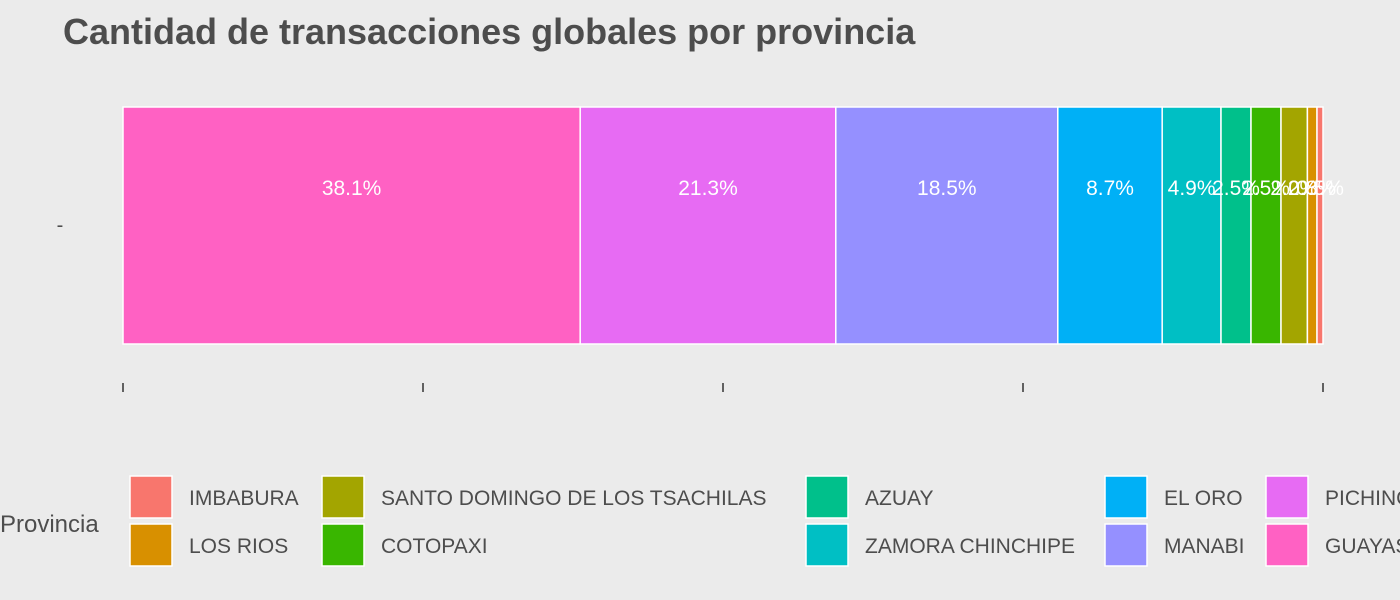 This screenshot has width=1400, height=600. Describe the element at coordinates (708, 225) in the screenshot. I see `bar-segment-pichincha` at that location.